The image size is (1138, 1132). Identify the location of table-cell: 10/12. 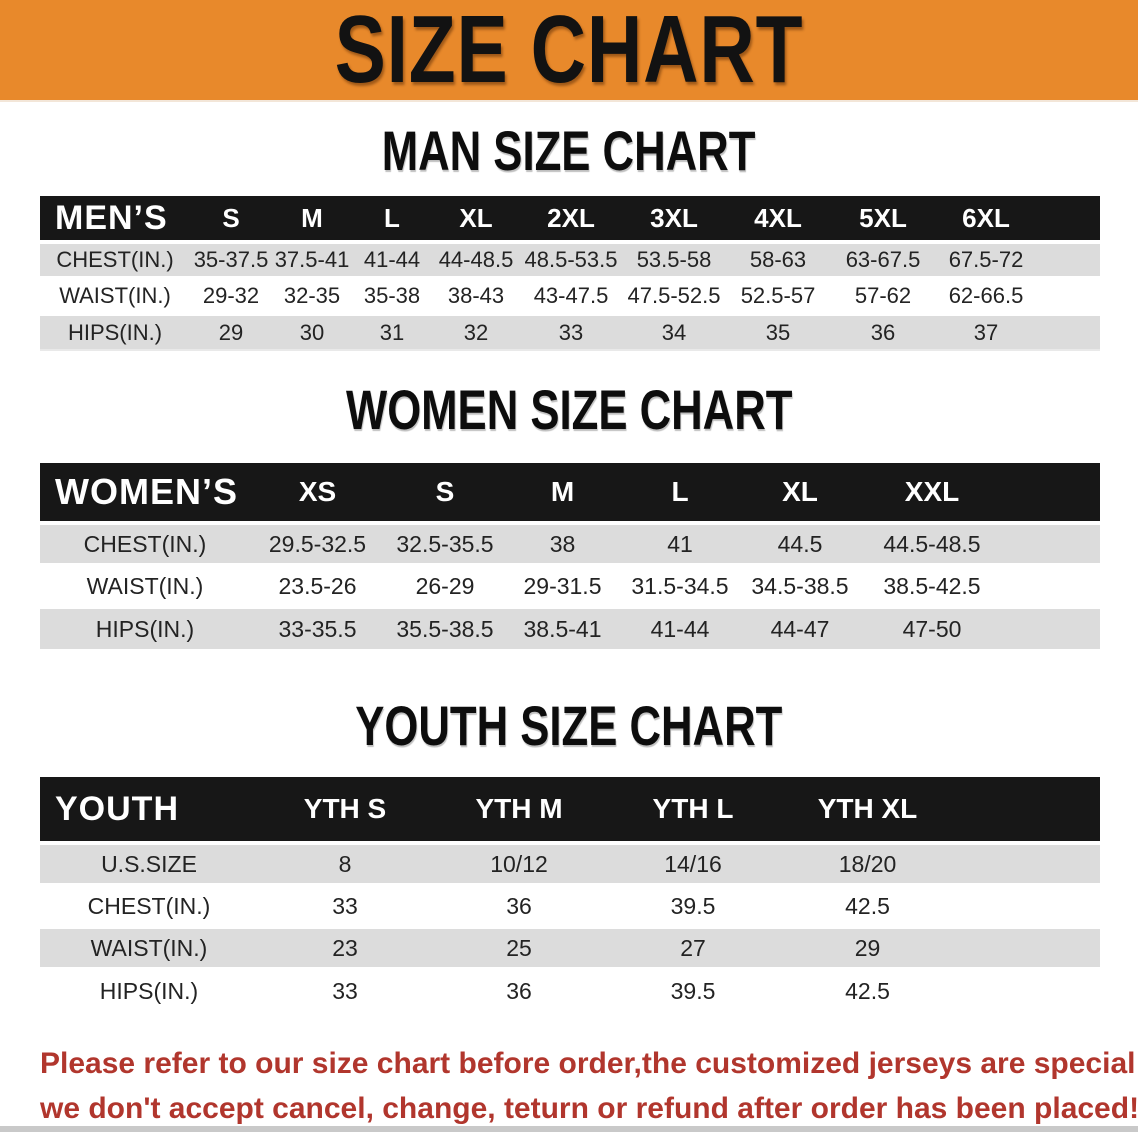
(519, 863).